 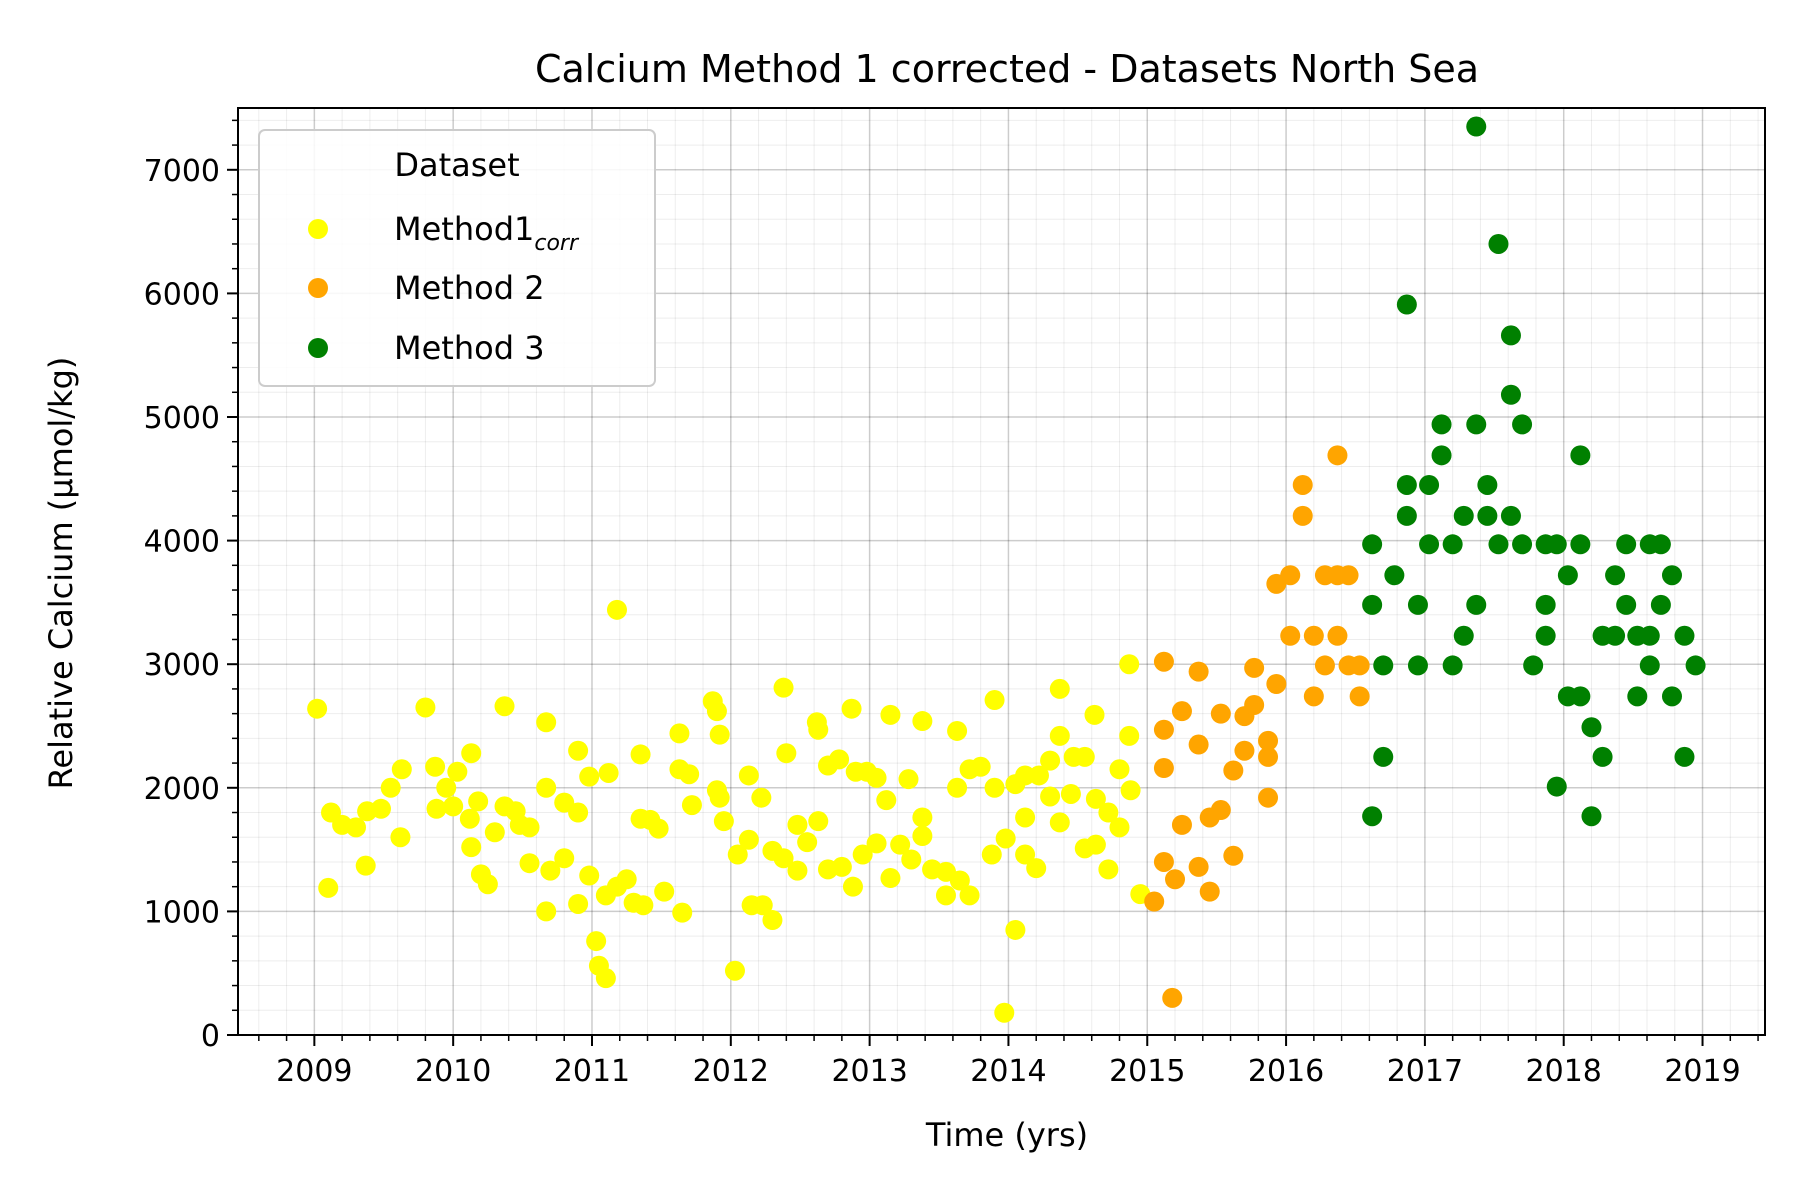 What do you see at coordinates (731, 1071) in the screenshot?
I see `x-tick-label: 2012` at bounding box center [731, 1071].